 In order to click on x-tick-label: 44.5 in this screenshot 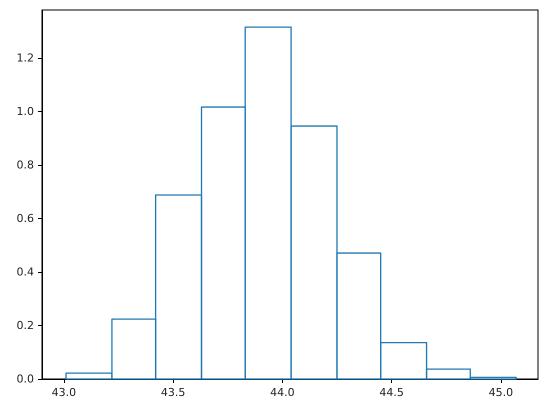, I will do `click(391, 392)`.